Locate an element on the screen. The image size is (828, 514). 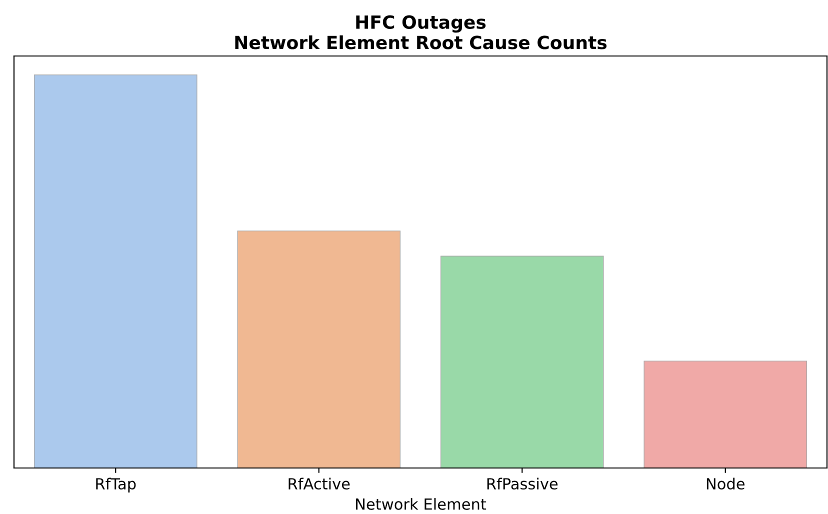
chart-subtitle: Network Element Root Cause Counts is located at coordinates (421, 42).